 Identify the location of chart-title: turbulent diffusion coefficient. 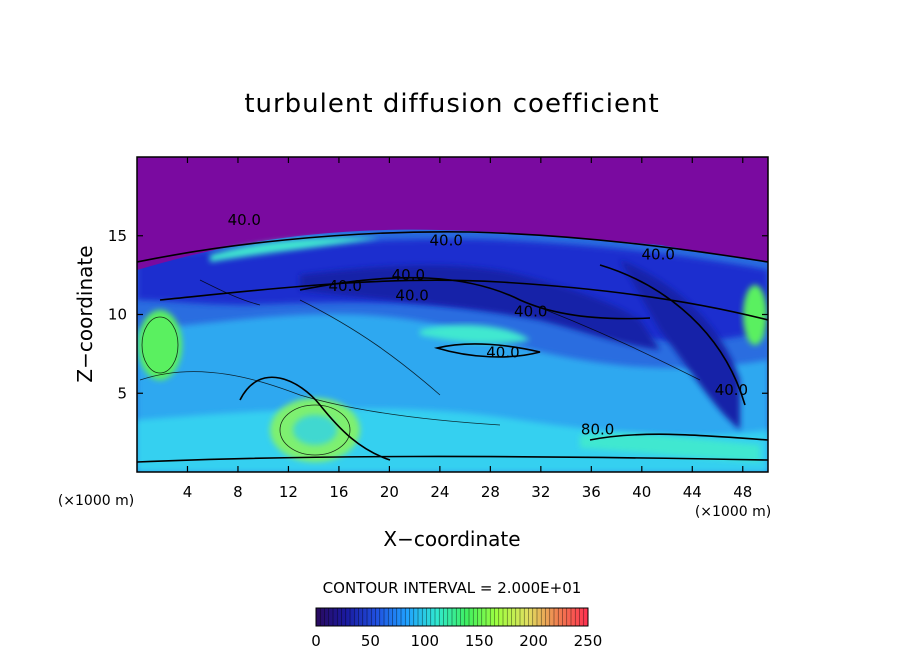
(451, 104).